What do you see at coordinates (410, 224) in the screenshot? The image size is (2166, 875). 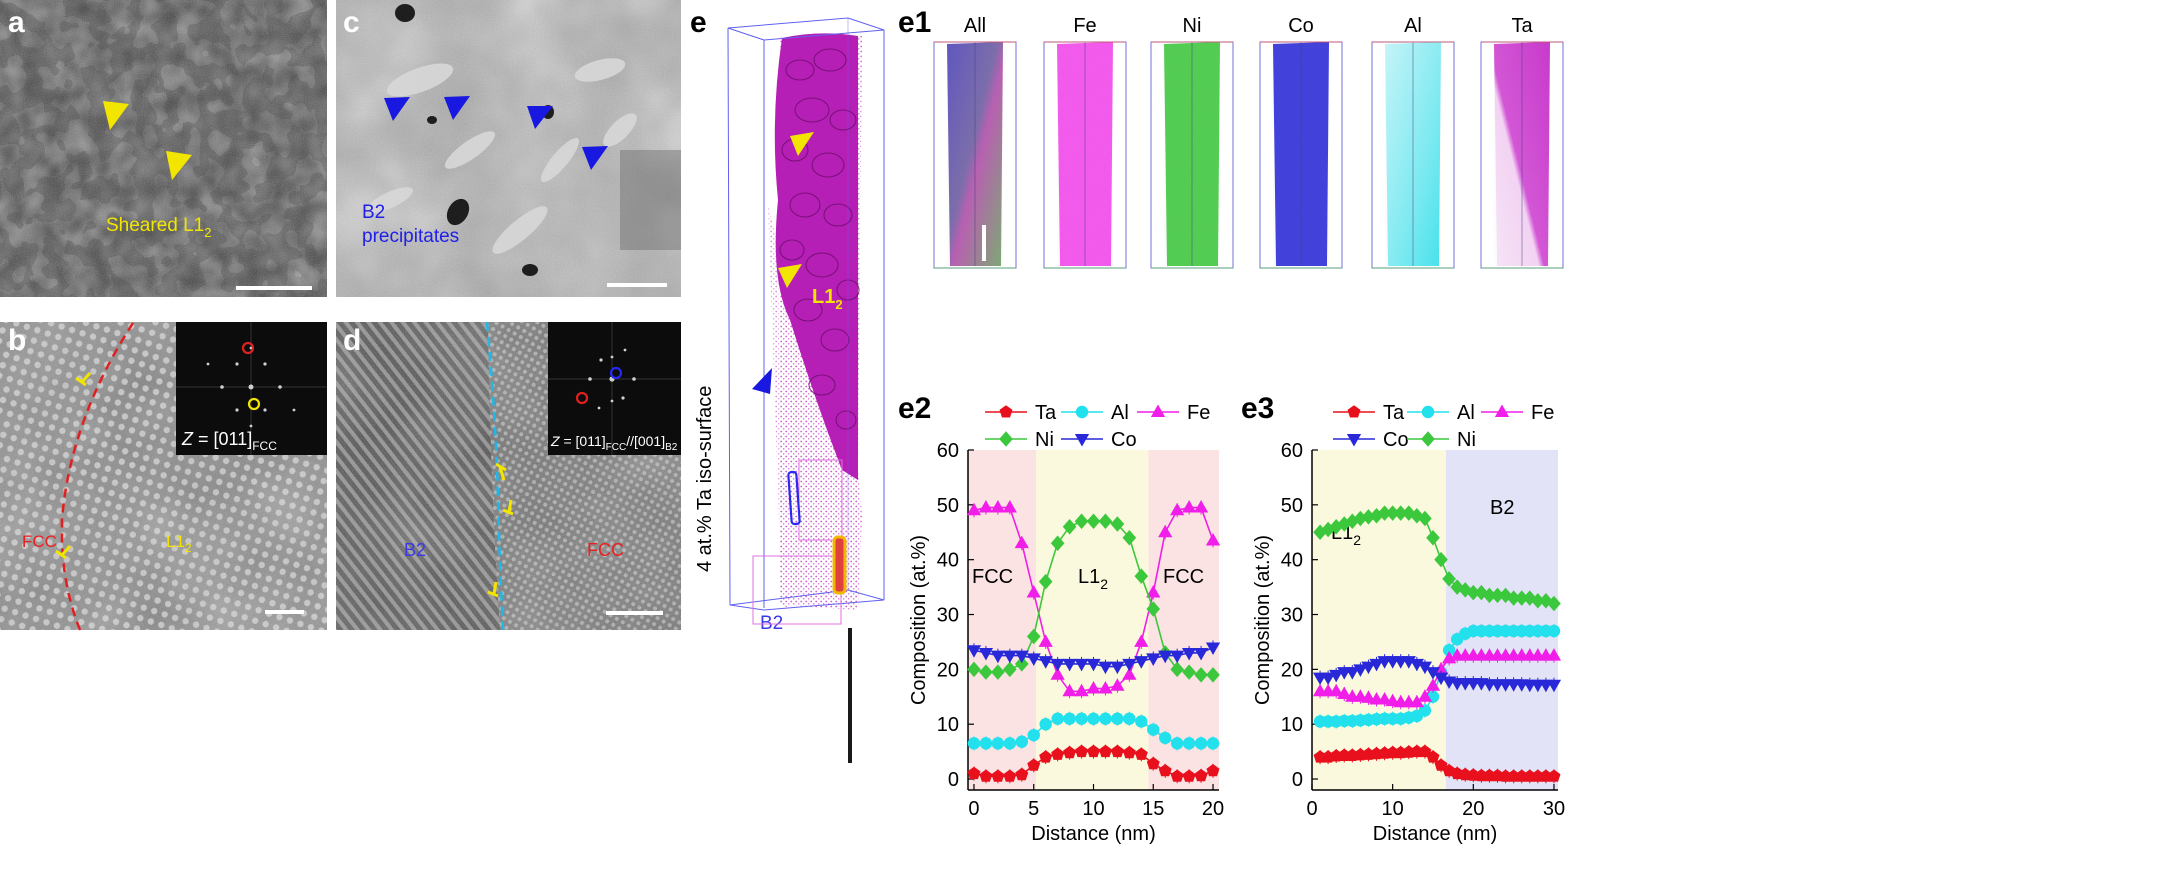 I see `b2-precipitates-label: B2 precipitates` at bounding box center [410, 224].